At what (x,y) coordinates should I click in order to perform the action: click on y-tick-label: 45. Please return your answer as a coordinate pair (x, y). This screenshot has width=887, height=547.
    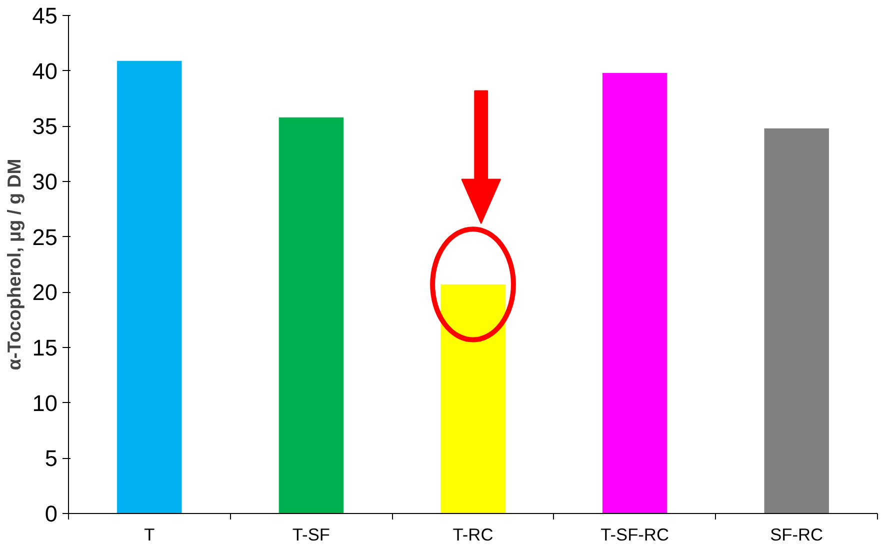
    Looking at the image, I should click on (45, 15).